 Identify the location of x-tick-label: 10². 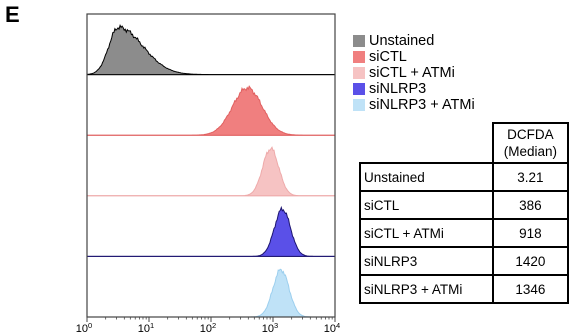
(208, 328).